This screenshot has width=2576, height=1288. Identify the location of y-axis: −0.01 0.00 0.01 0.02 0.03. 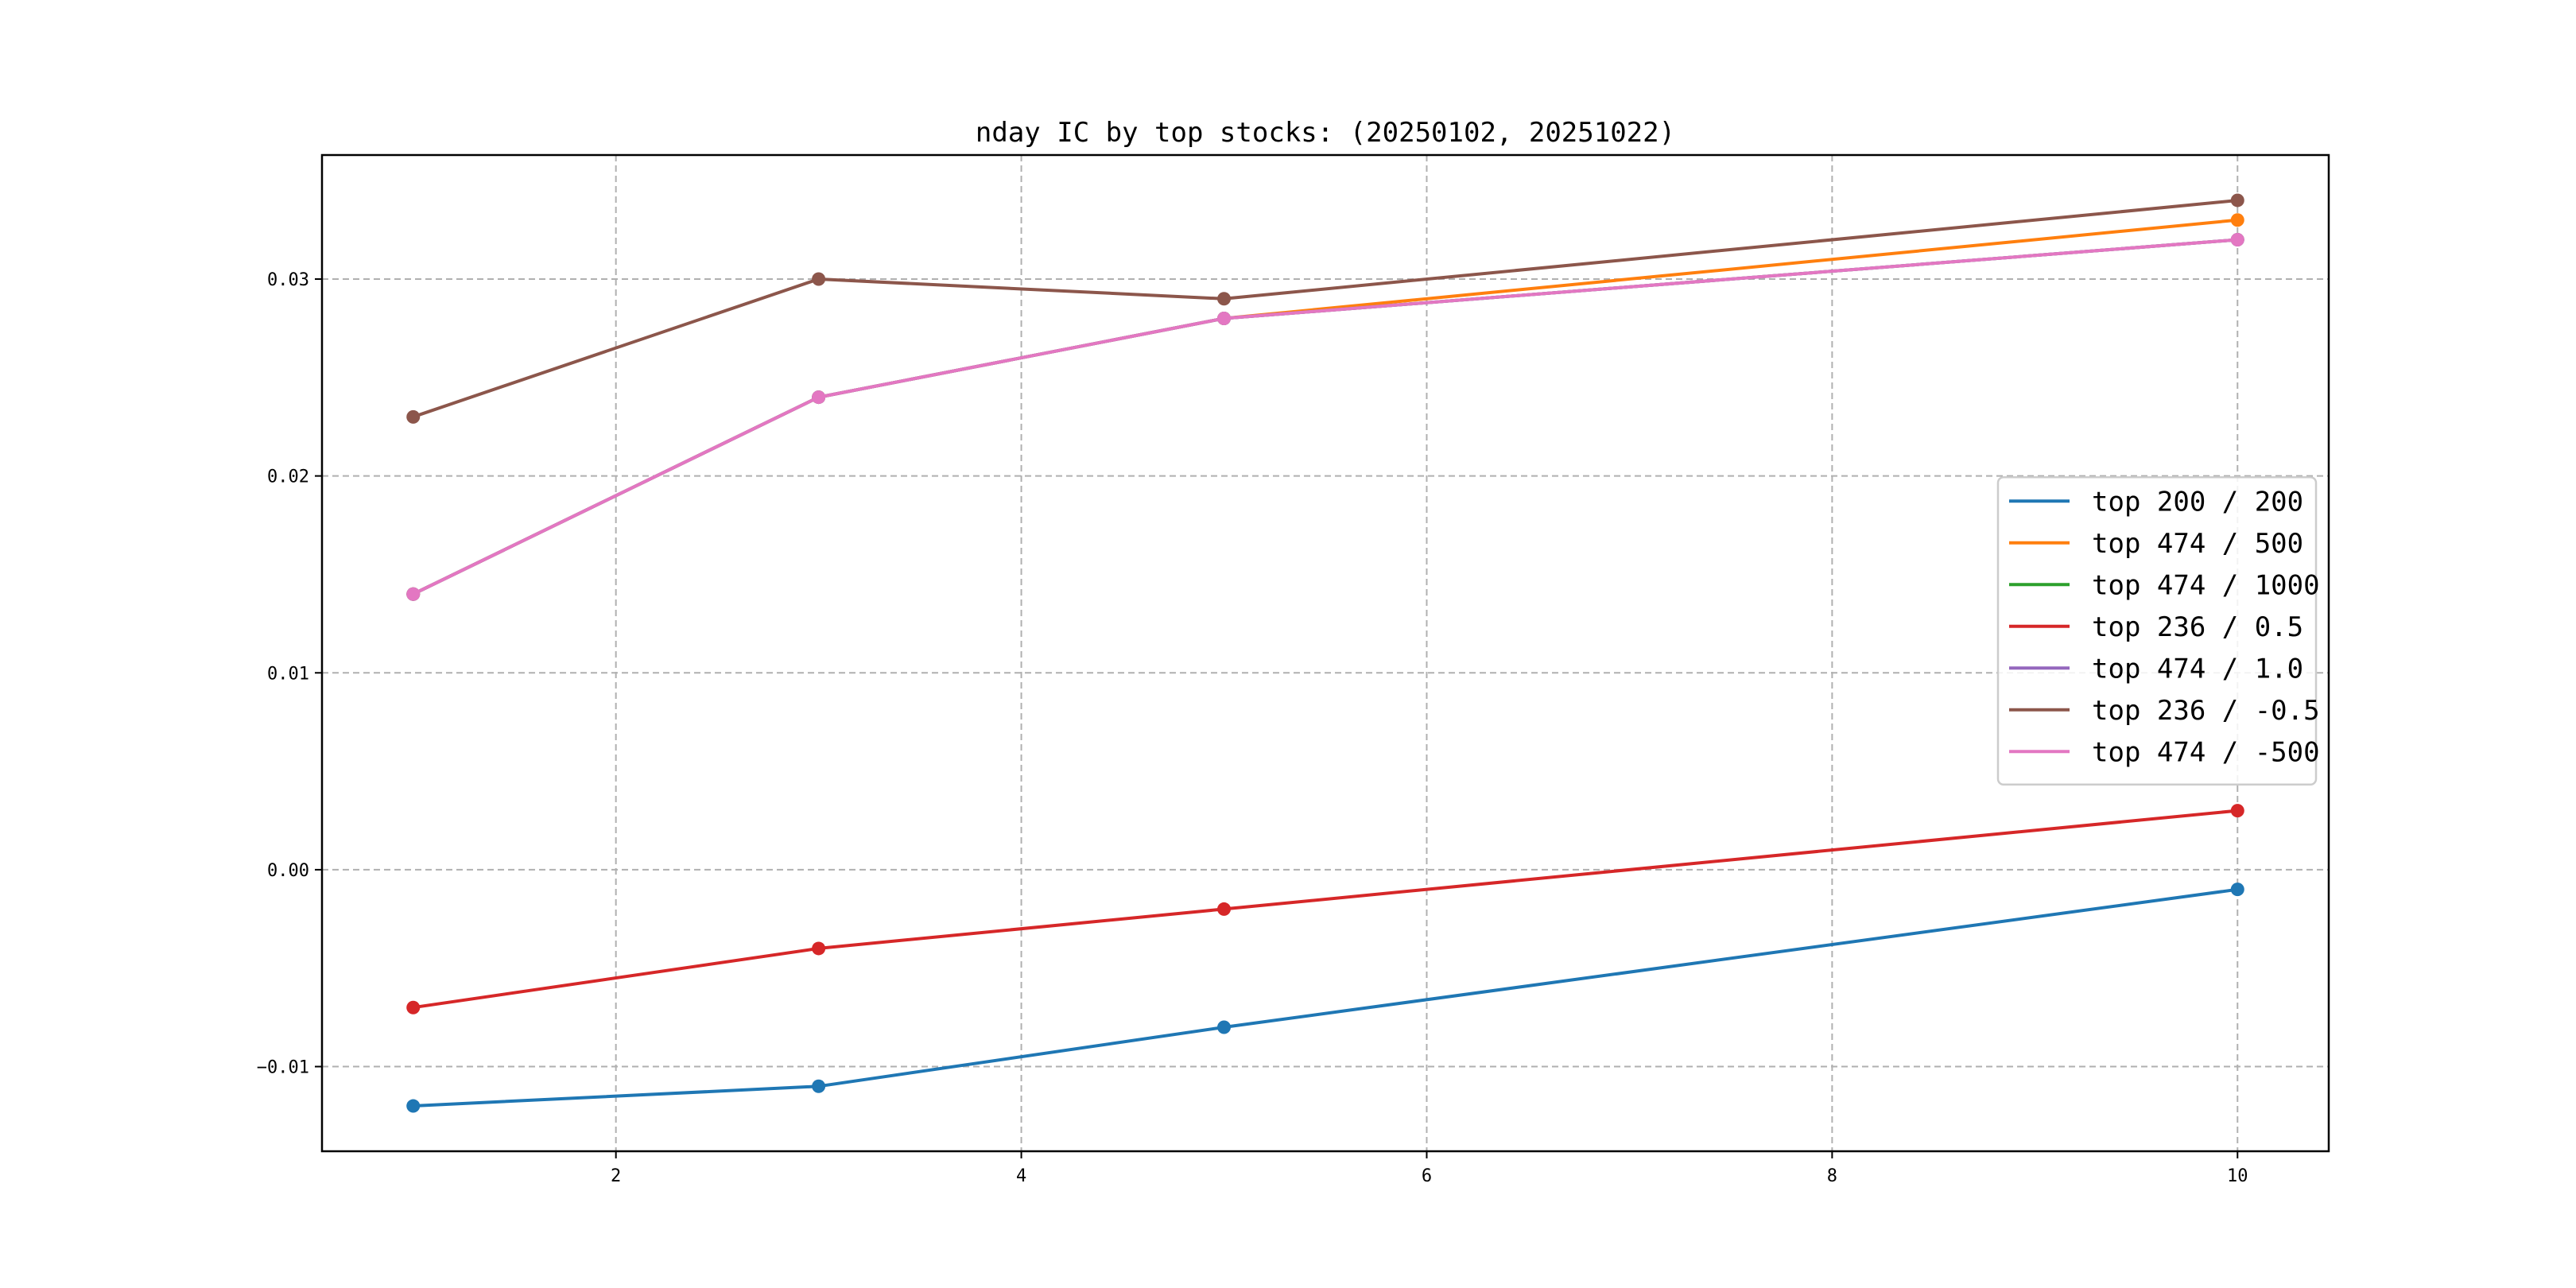
(290, 674).